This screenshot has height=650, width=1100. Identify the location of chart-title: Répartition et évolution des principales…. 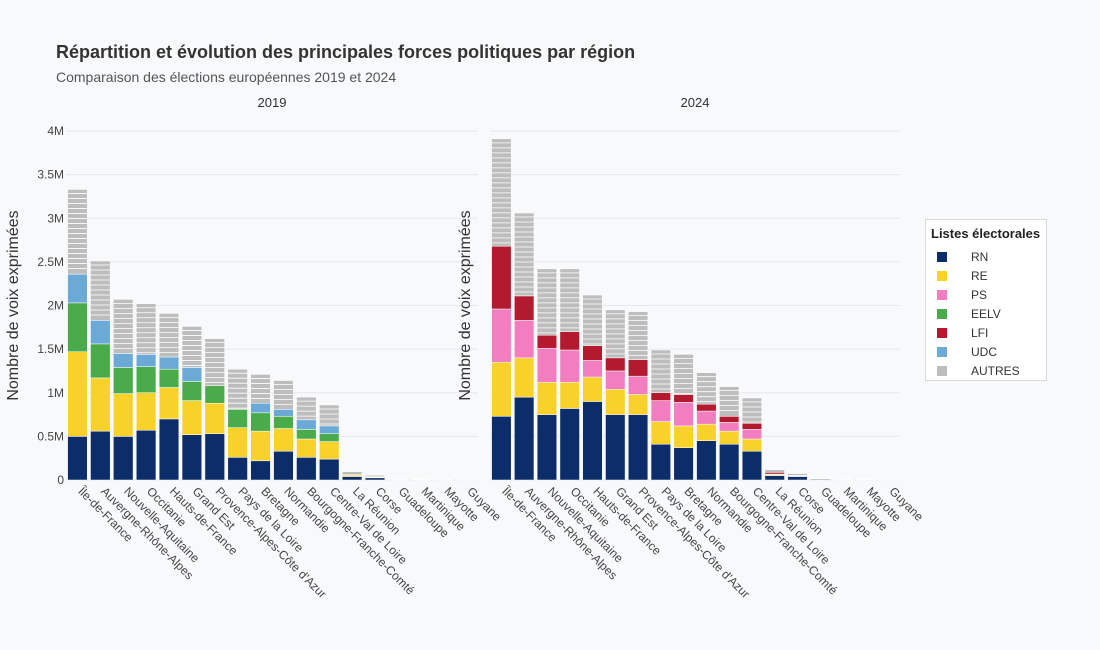
(346, 52).